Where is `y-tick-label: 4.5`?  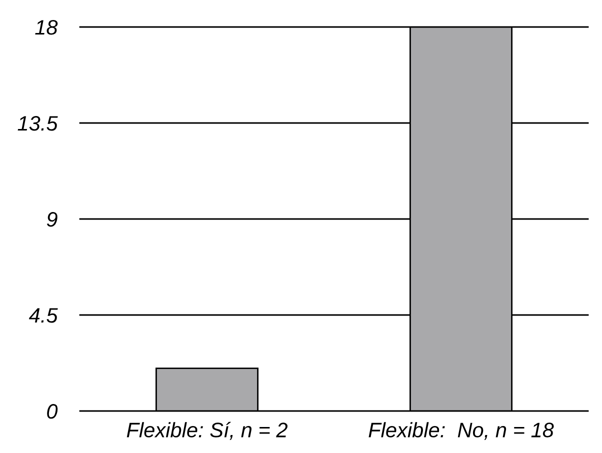 y-tick-label: 4.5 is located at coordinates (43, 315).